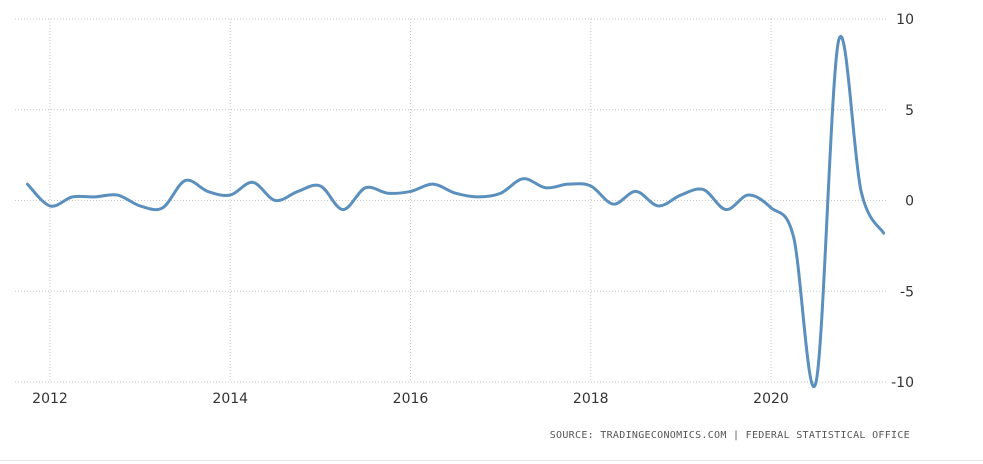 The image size is (983, 464). Describe the element at coordinates (771, 399) in the screenshot. I see `x-tick-label: 2020` at that location.